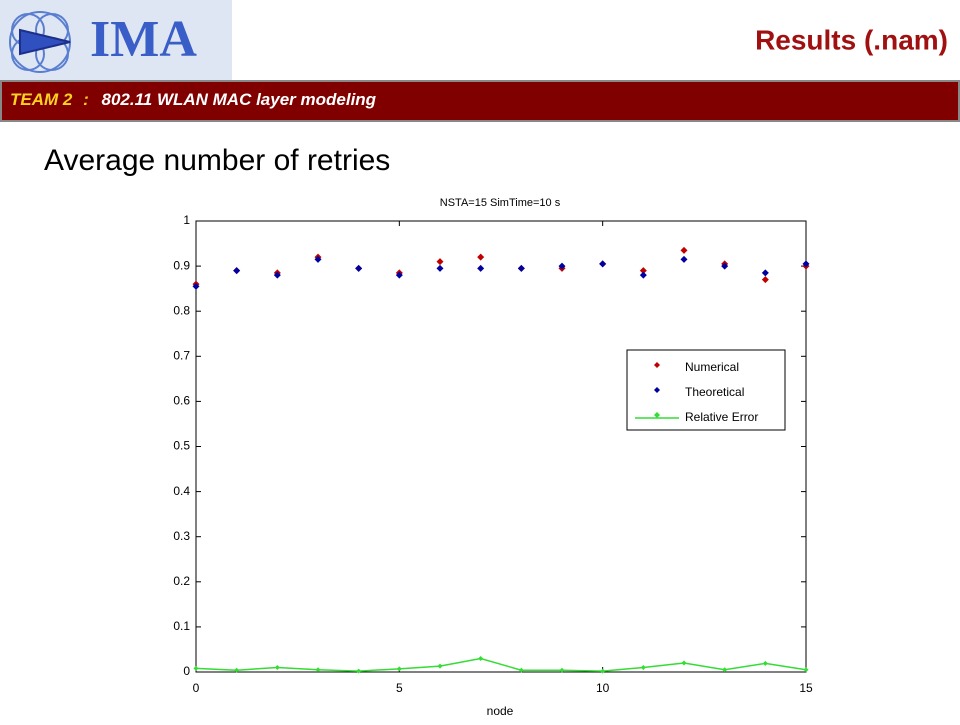 This screenshot has height=725, width=960. Describe the element at coordinates (712, 367) in the screenshot. I see `legend-label: Numerical` at that location.